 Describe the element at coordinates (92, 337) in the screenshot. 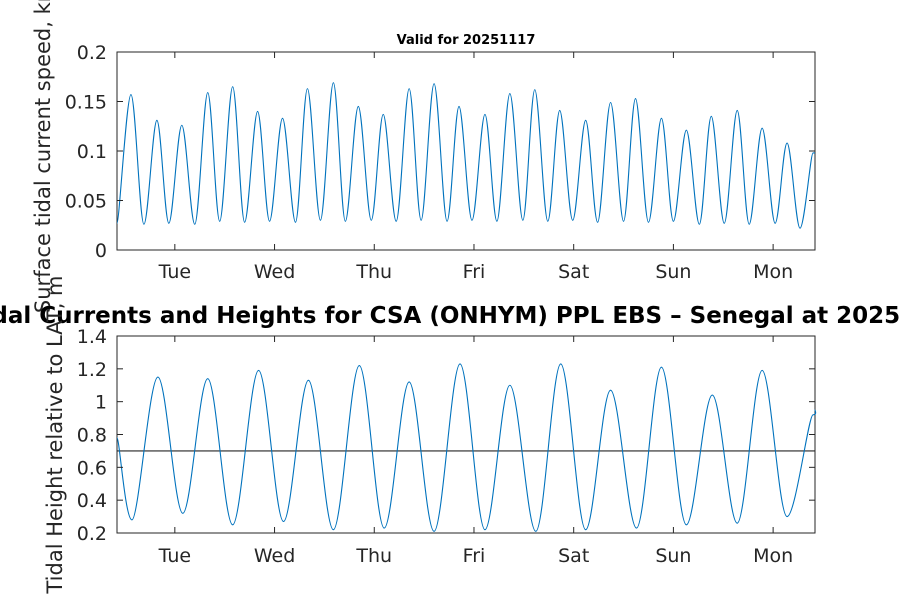

I see `y-tick-label: 1.4` at that location.